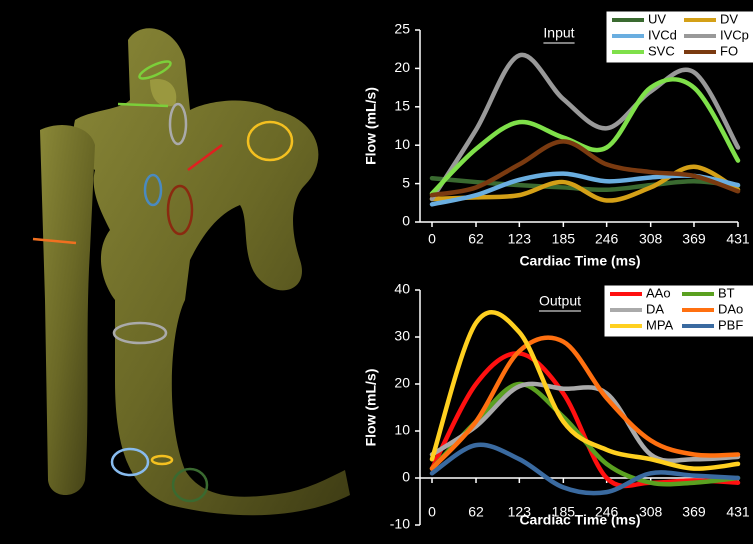  Describe the element at coordinates (730, 308) in the screenshot. I see `legend-label: DAo` at that location.